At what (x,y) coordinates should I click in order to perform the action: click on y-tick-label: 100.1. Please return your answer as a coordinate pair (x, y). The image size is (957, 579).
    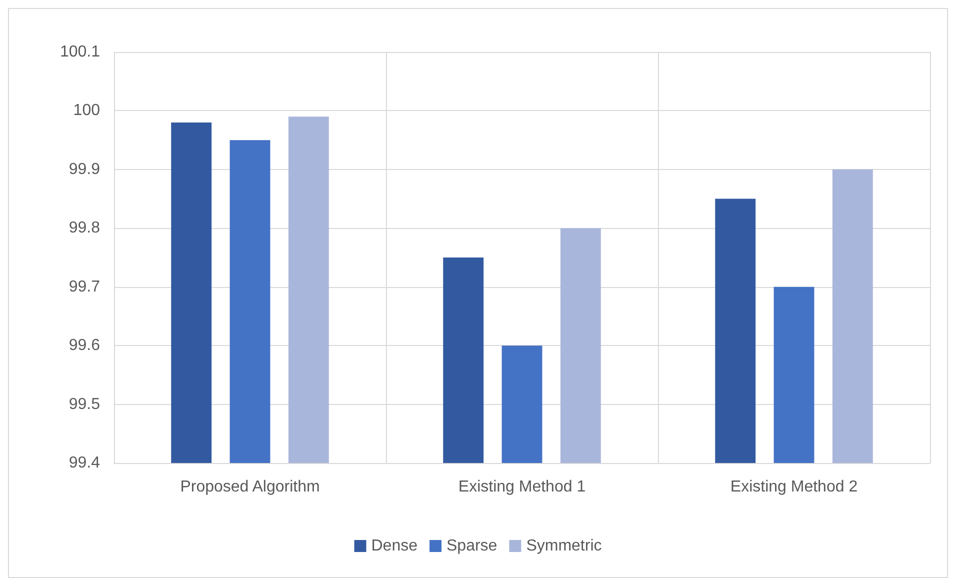
    Looking at the image, I should click on (80, 52).